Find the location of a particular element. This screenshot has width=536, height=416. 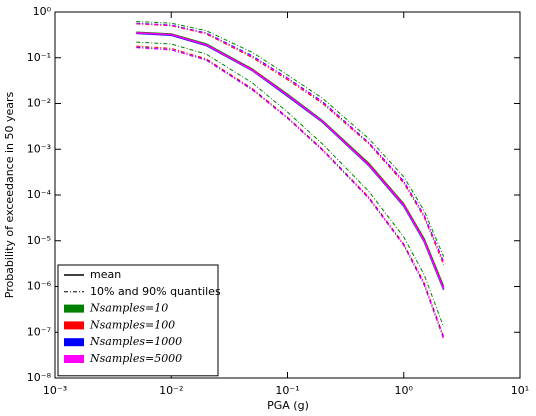

x-tick-label: 10⁻² is located at coordinates (171, 390).